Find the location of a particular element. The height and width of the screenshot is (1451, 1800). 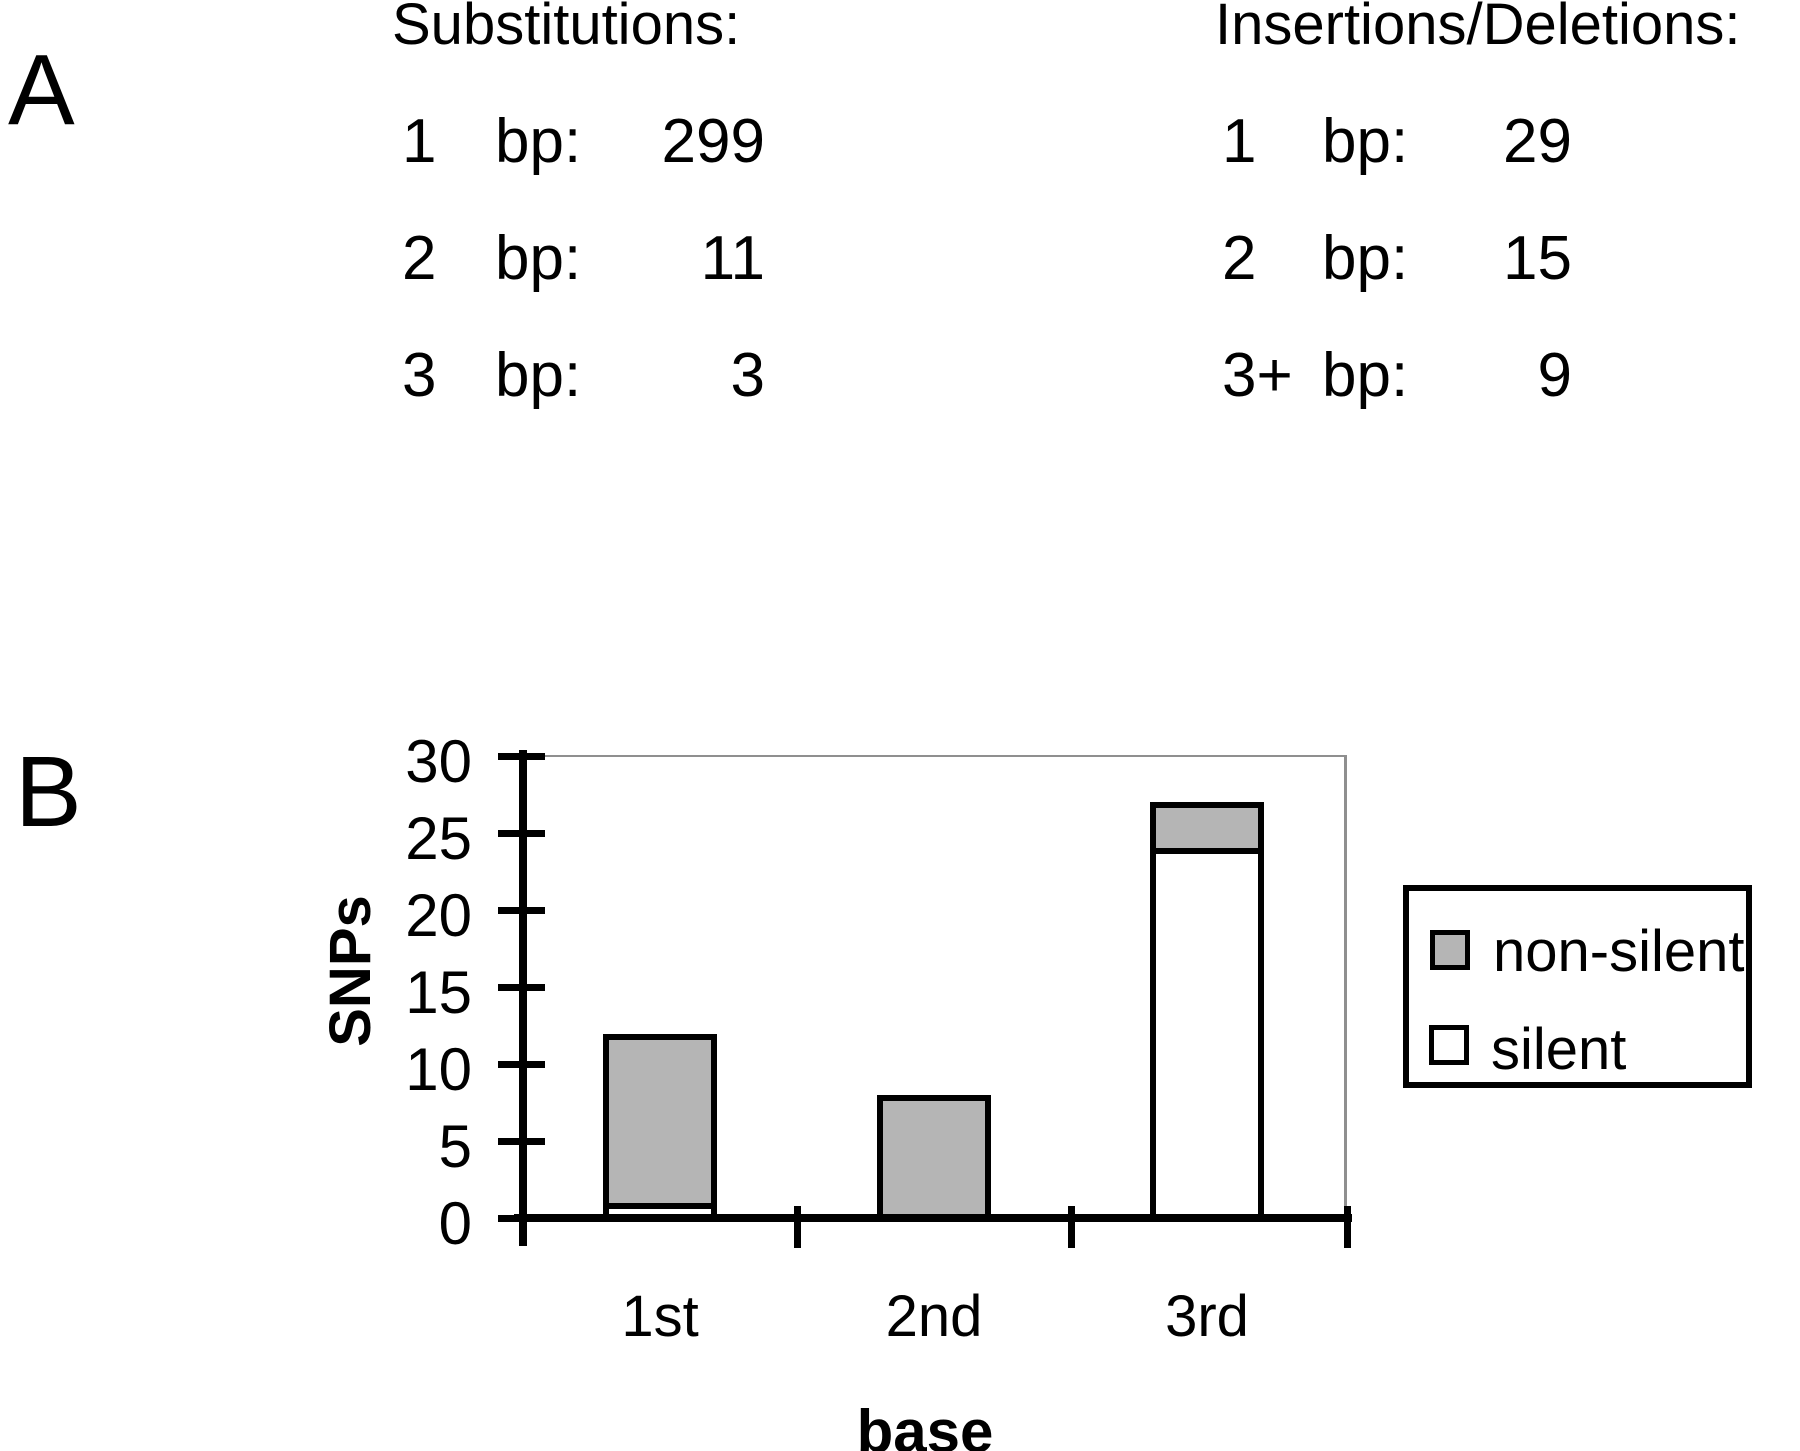

y-tick-label: 0 is located at coordinates (455, 1223).